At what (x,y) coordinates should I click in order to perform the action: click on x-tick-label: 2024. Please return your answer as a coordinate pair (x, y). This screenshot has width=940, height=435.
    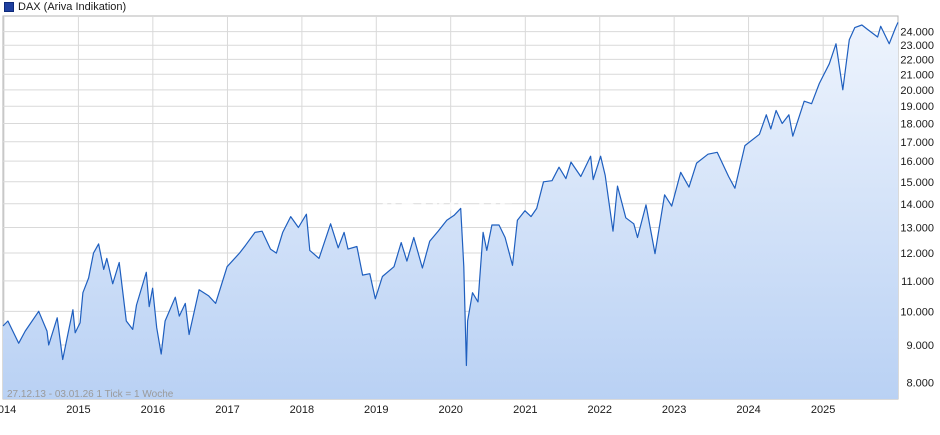
    Looking at the image, I should click on (748, 410).